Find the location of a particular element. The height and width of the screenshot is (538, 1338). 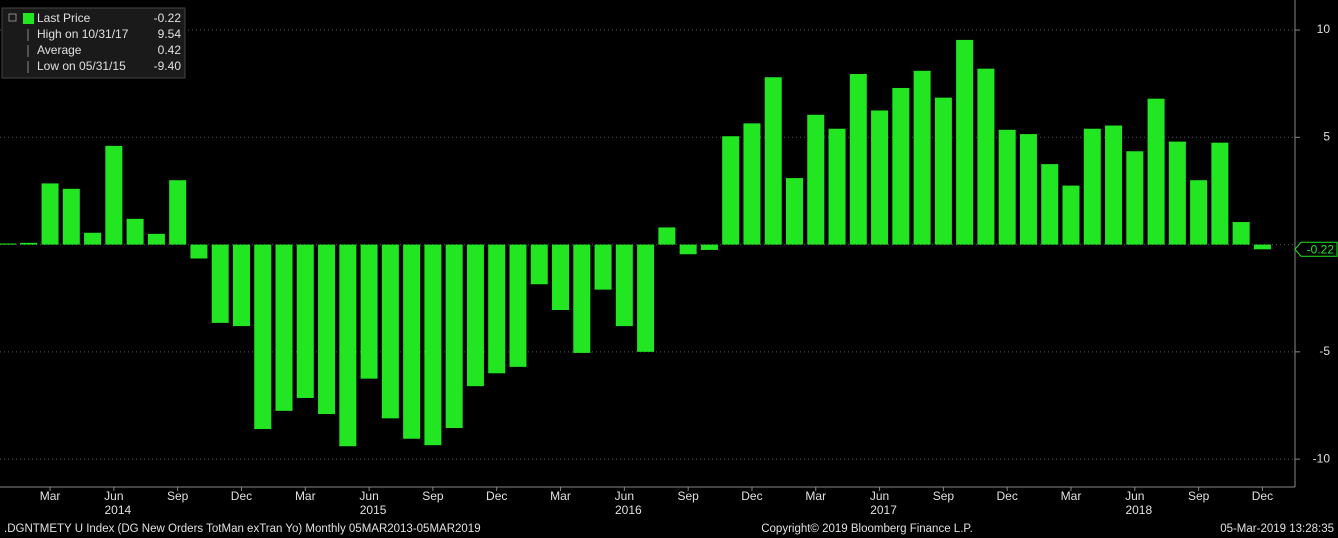

x-group-label: 2015 is located at coordinates (373, 510).